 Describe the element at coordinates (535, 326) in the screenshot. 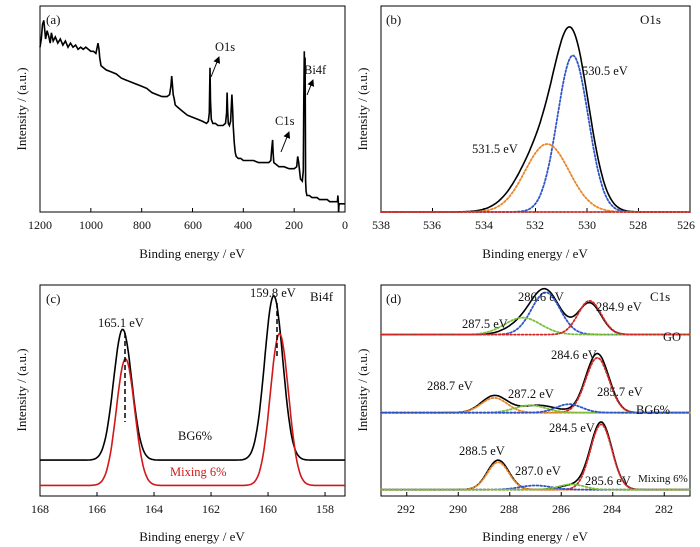

I see `series-line-go-287-5-ev` at that location.